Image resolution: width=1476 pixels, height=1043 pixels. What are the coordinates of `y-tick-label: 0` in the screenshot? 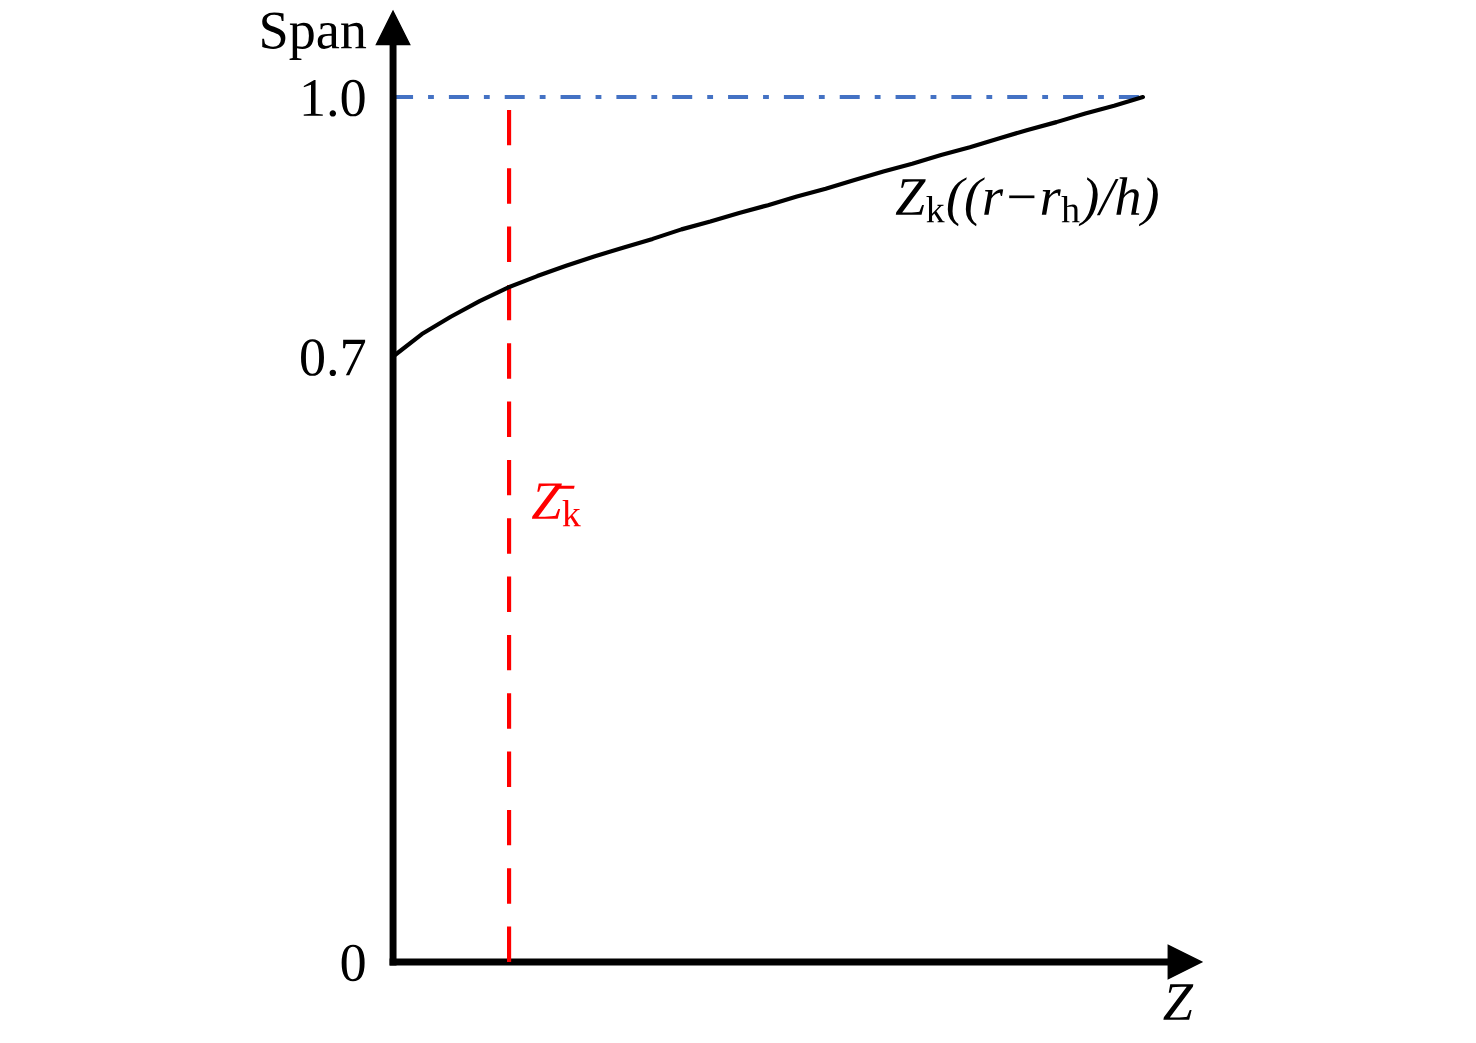 It's located at (353, 963).